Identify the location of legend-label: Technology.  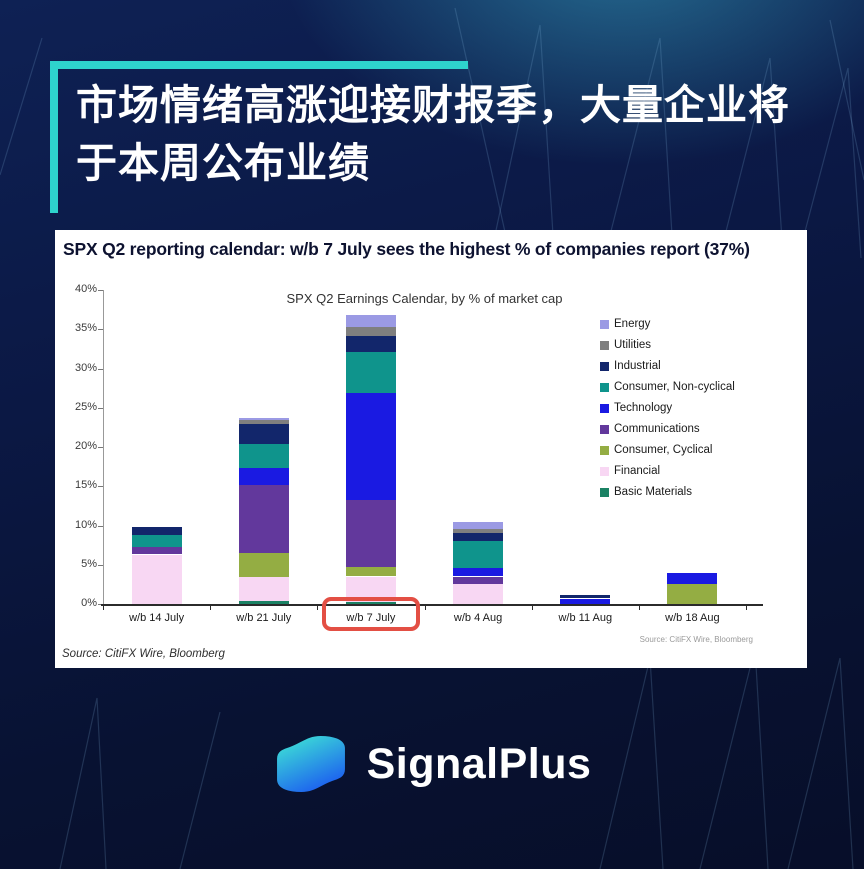
(643, 408).